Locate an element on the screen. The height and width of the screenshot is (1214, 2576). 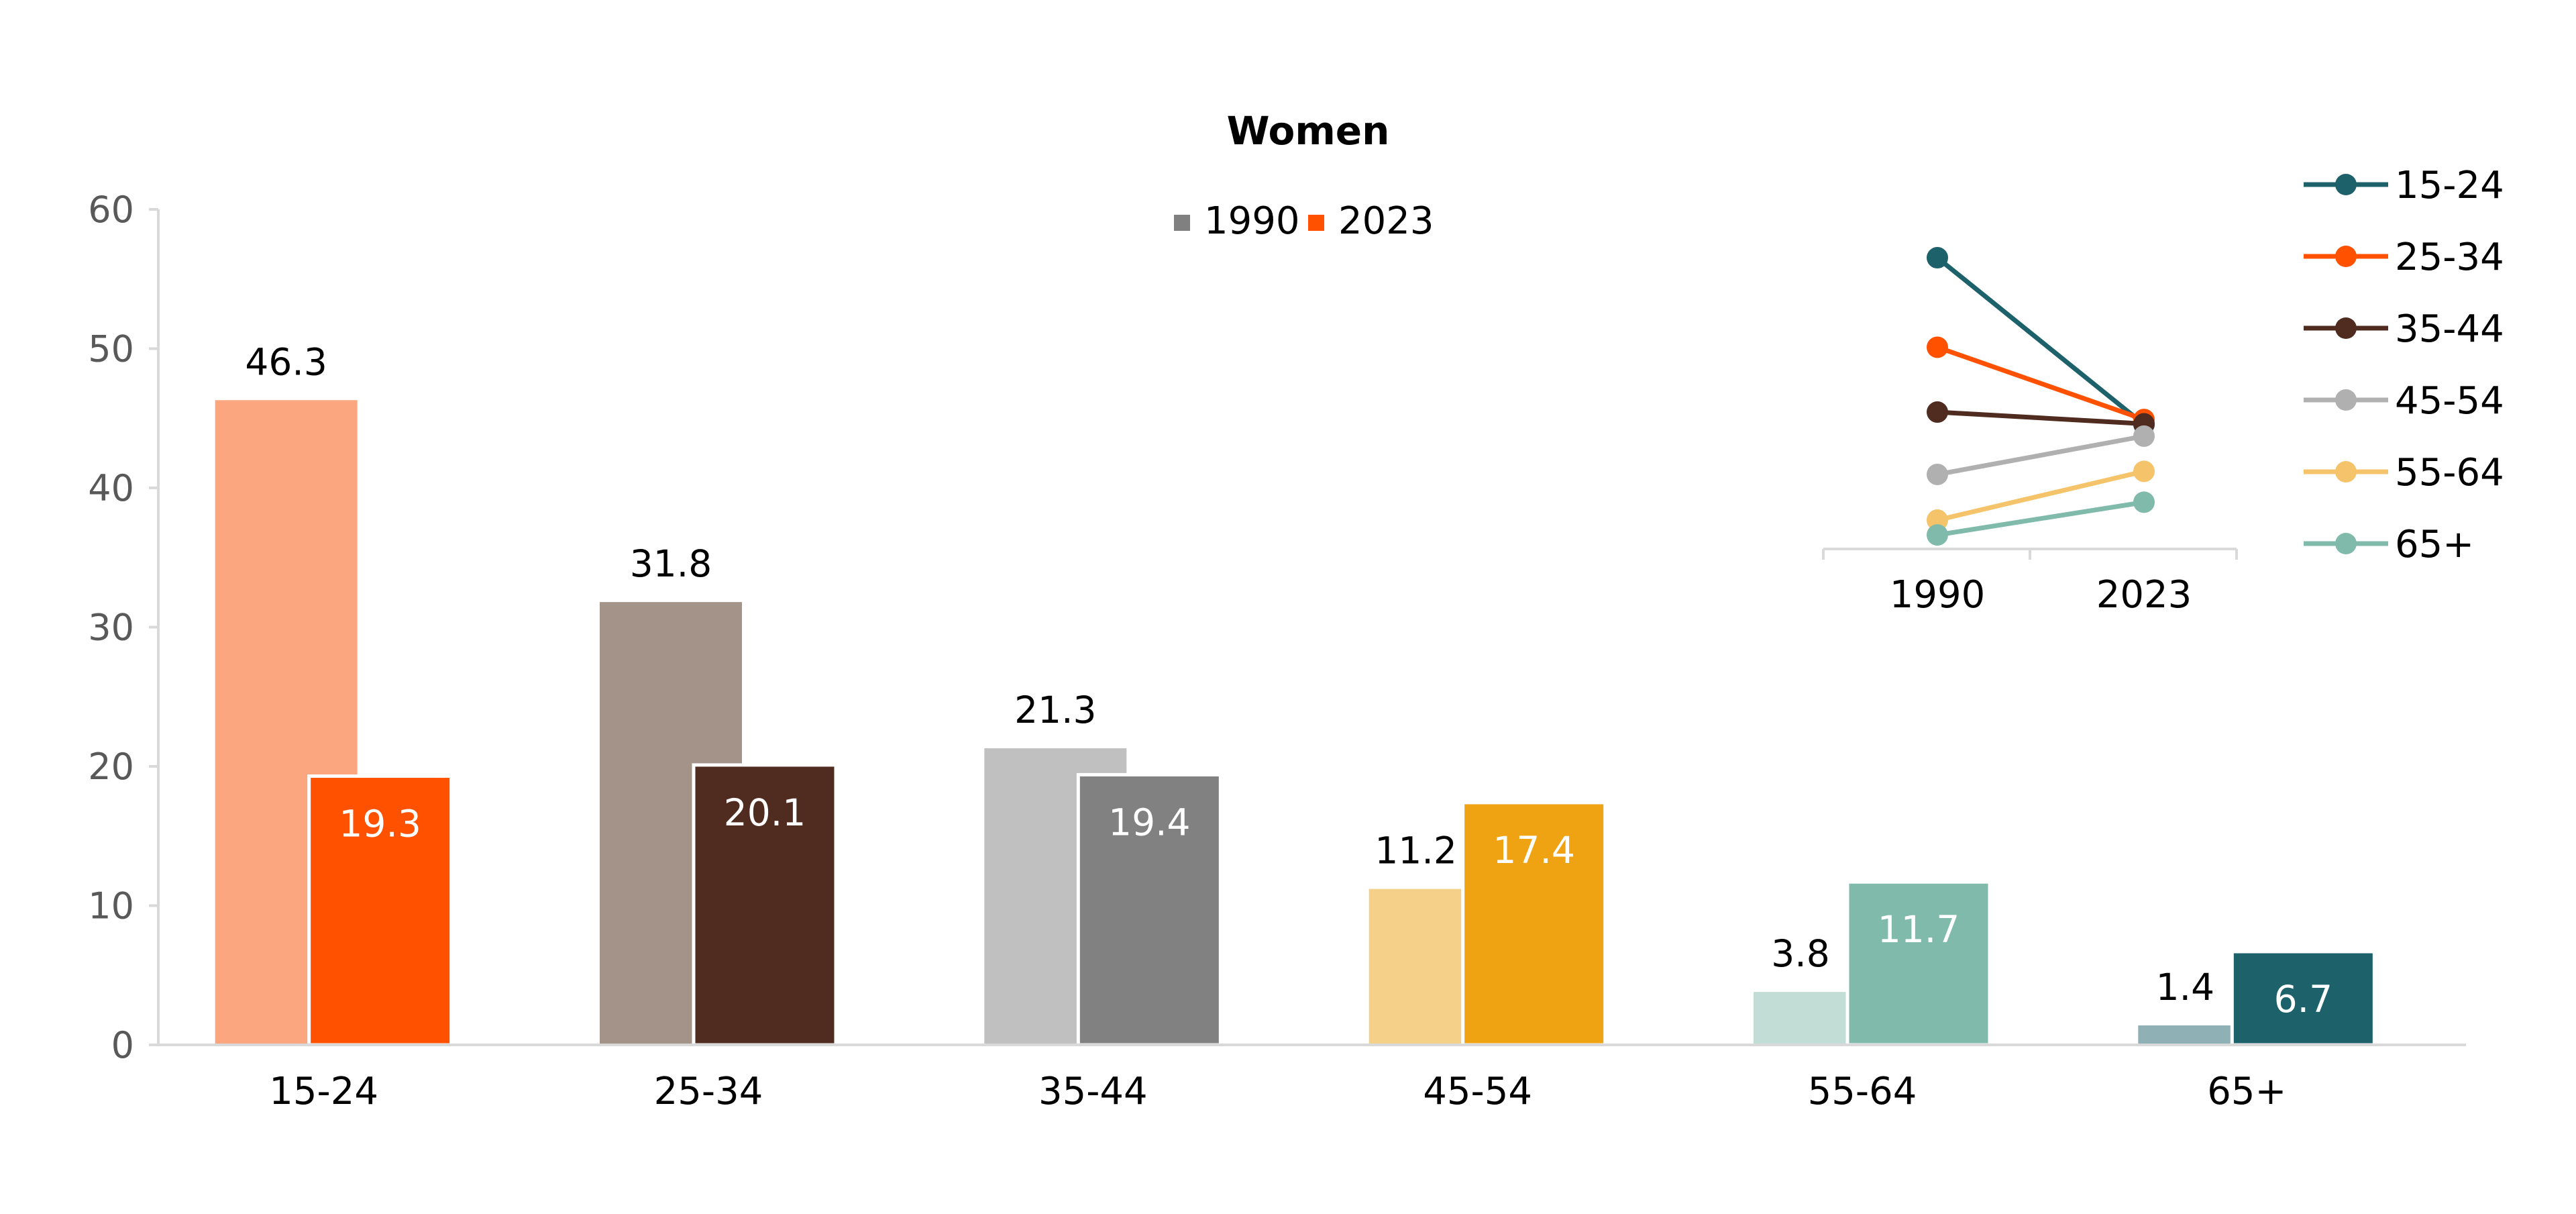
y-tick-label: 0 is located at coordinates (122, 1045).